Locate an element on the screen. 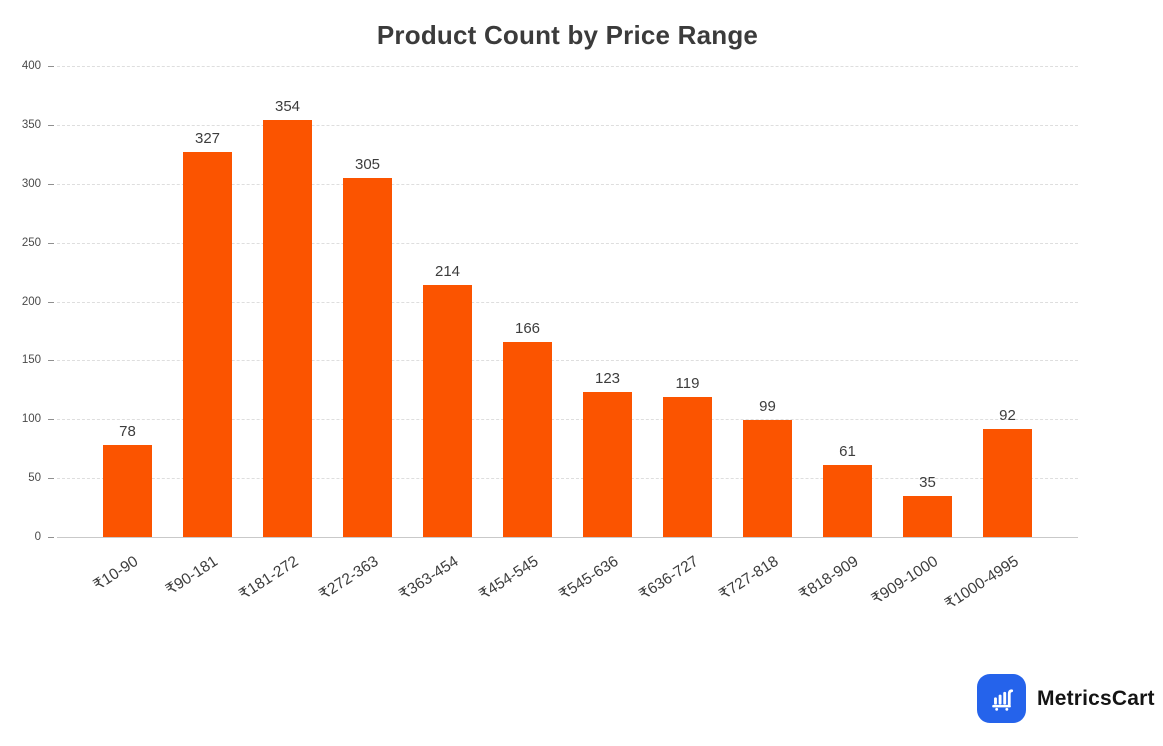 The width and height of the screenshot is (1163, 746). y-tick-label: 250 is located at coordinates (31, 242).